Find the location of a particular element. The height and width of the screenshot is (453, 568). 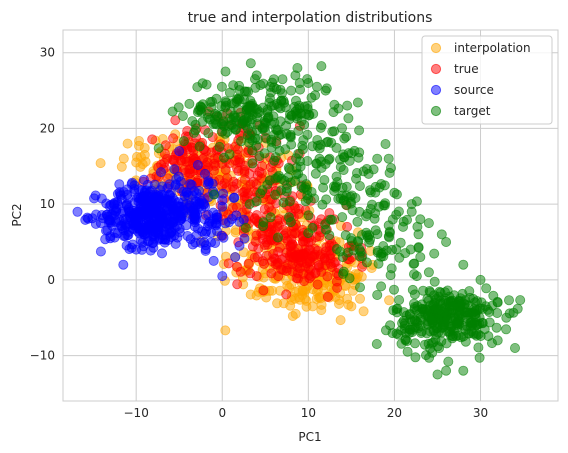

y-axis-label: PC2 is located at coordinates (17, 214).